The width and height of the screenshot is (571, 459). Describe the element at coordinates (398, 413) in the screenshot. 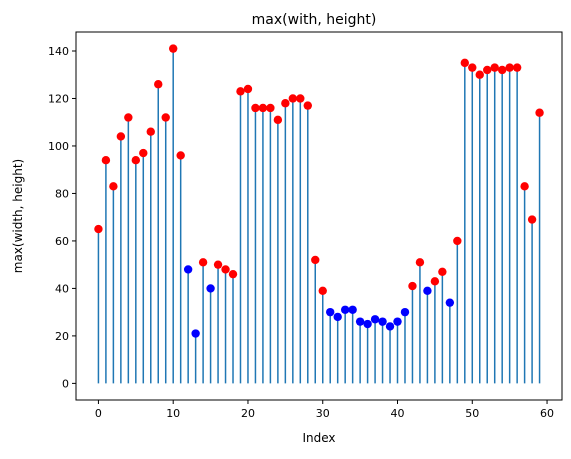

I see `x-tick-label: 40` at that location.